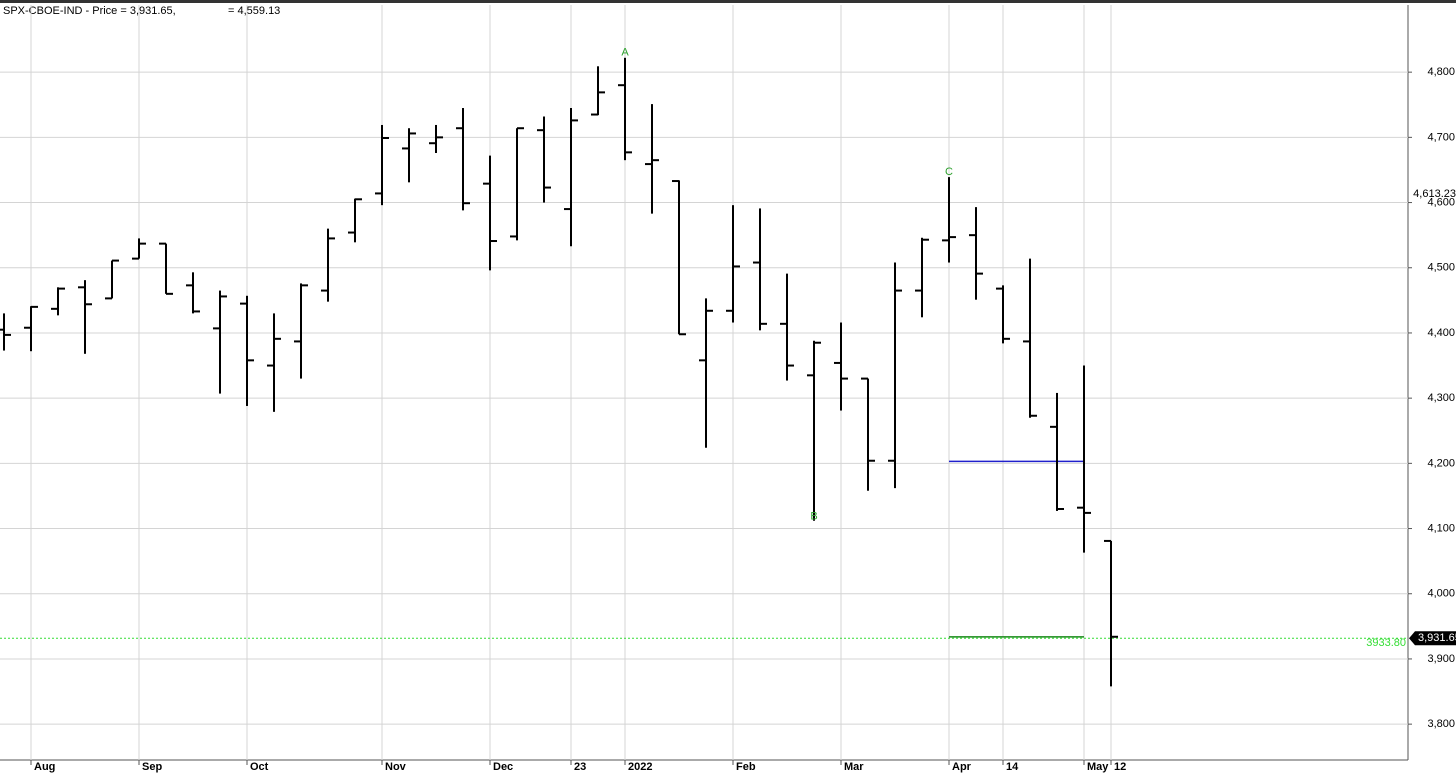  Describe the element at coordinates (259, 767) in the screenshot. I see `x-tick-label: Oct` at that location.